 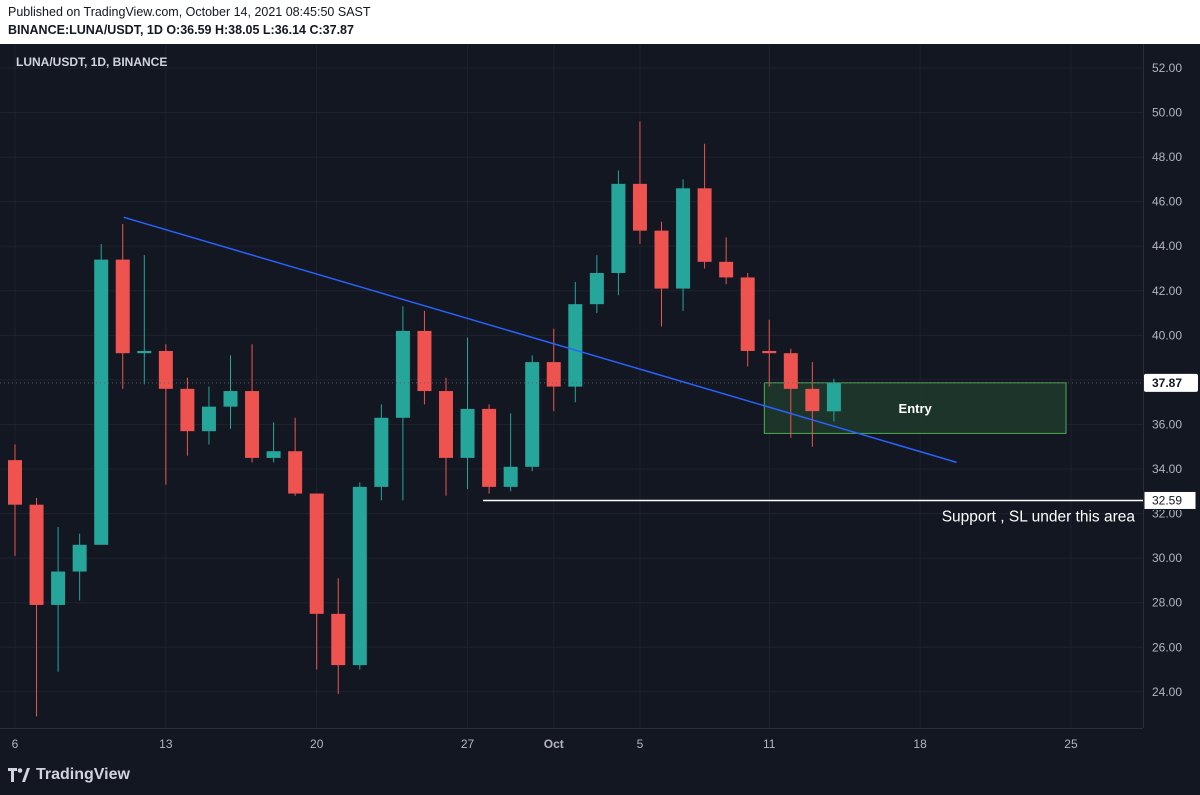 What do you see at coordinates (1039, 516) in the screenshot?
I see `support-annotation: Support , SL under this area` at bounding box center [1039, 516].